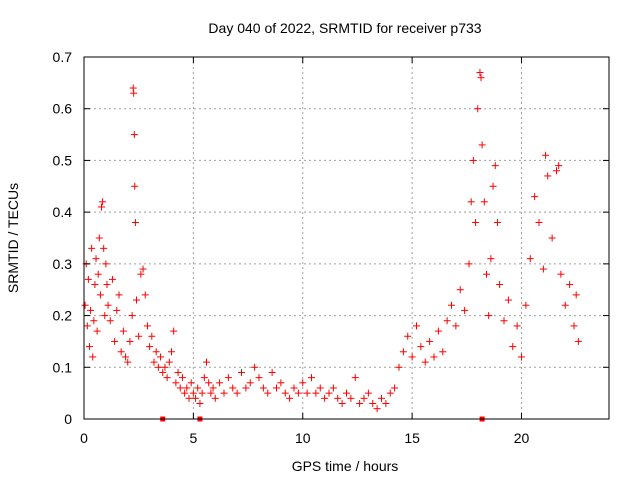 The height and width of the screenshot is (480, 640). What do you see at coordinates (63, 109) in the screenshot?
I see `y-tick-label: 0.6` at bounding box center [63, 109].